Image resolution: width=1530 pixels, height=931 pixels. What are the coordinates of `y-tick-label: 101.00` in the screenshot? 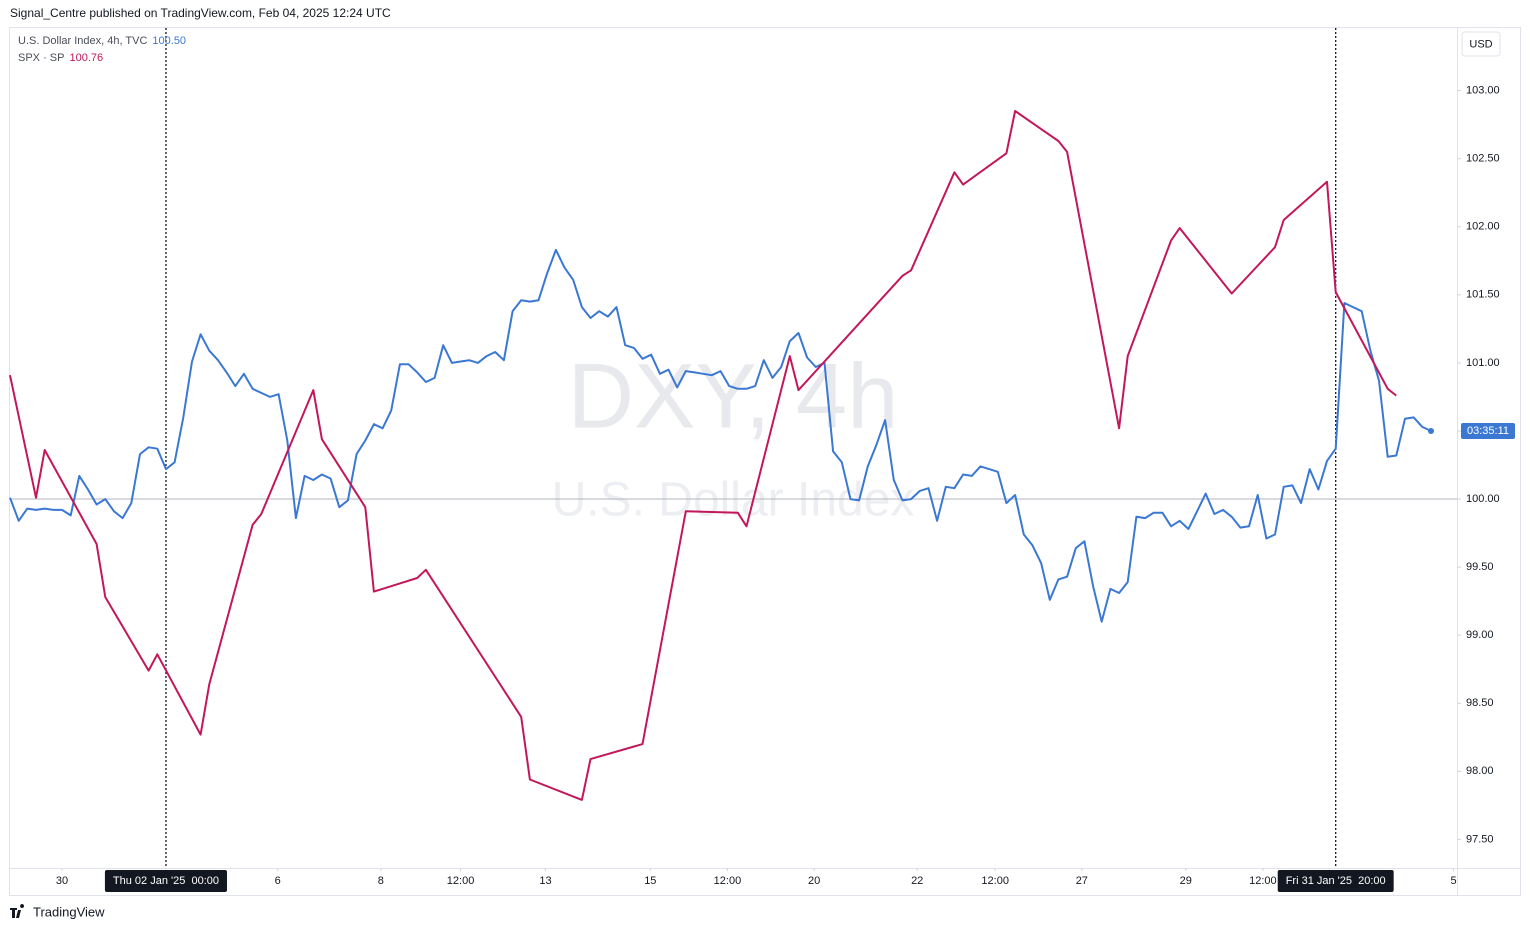 It's located at (1483, 363).